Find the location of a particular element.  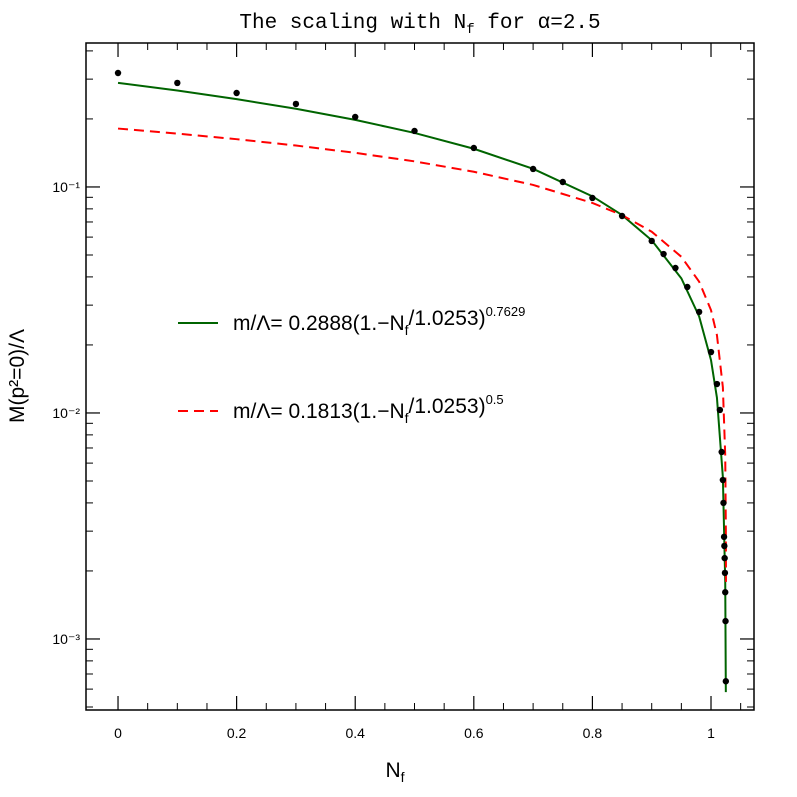

title-part: The scaling with N is located at coordinates (352, 23).